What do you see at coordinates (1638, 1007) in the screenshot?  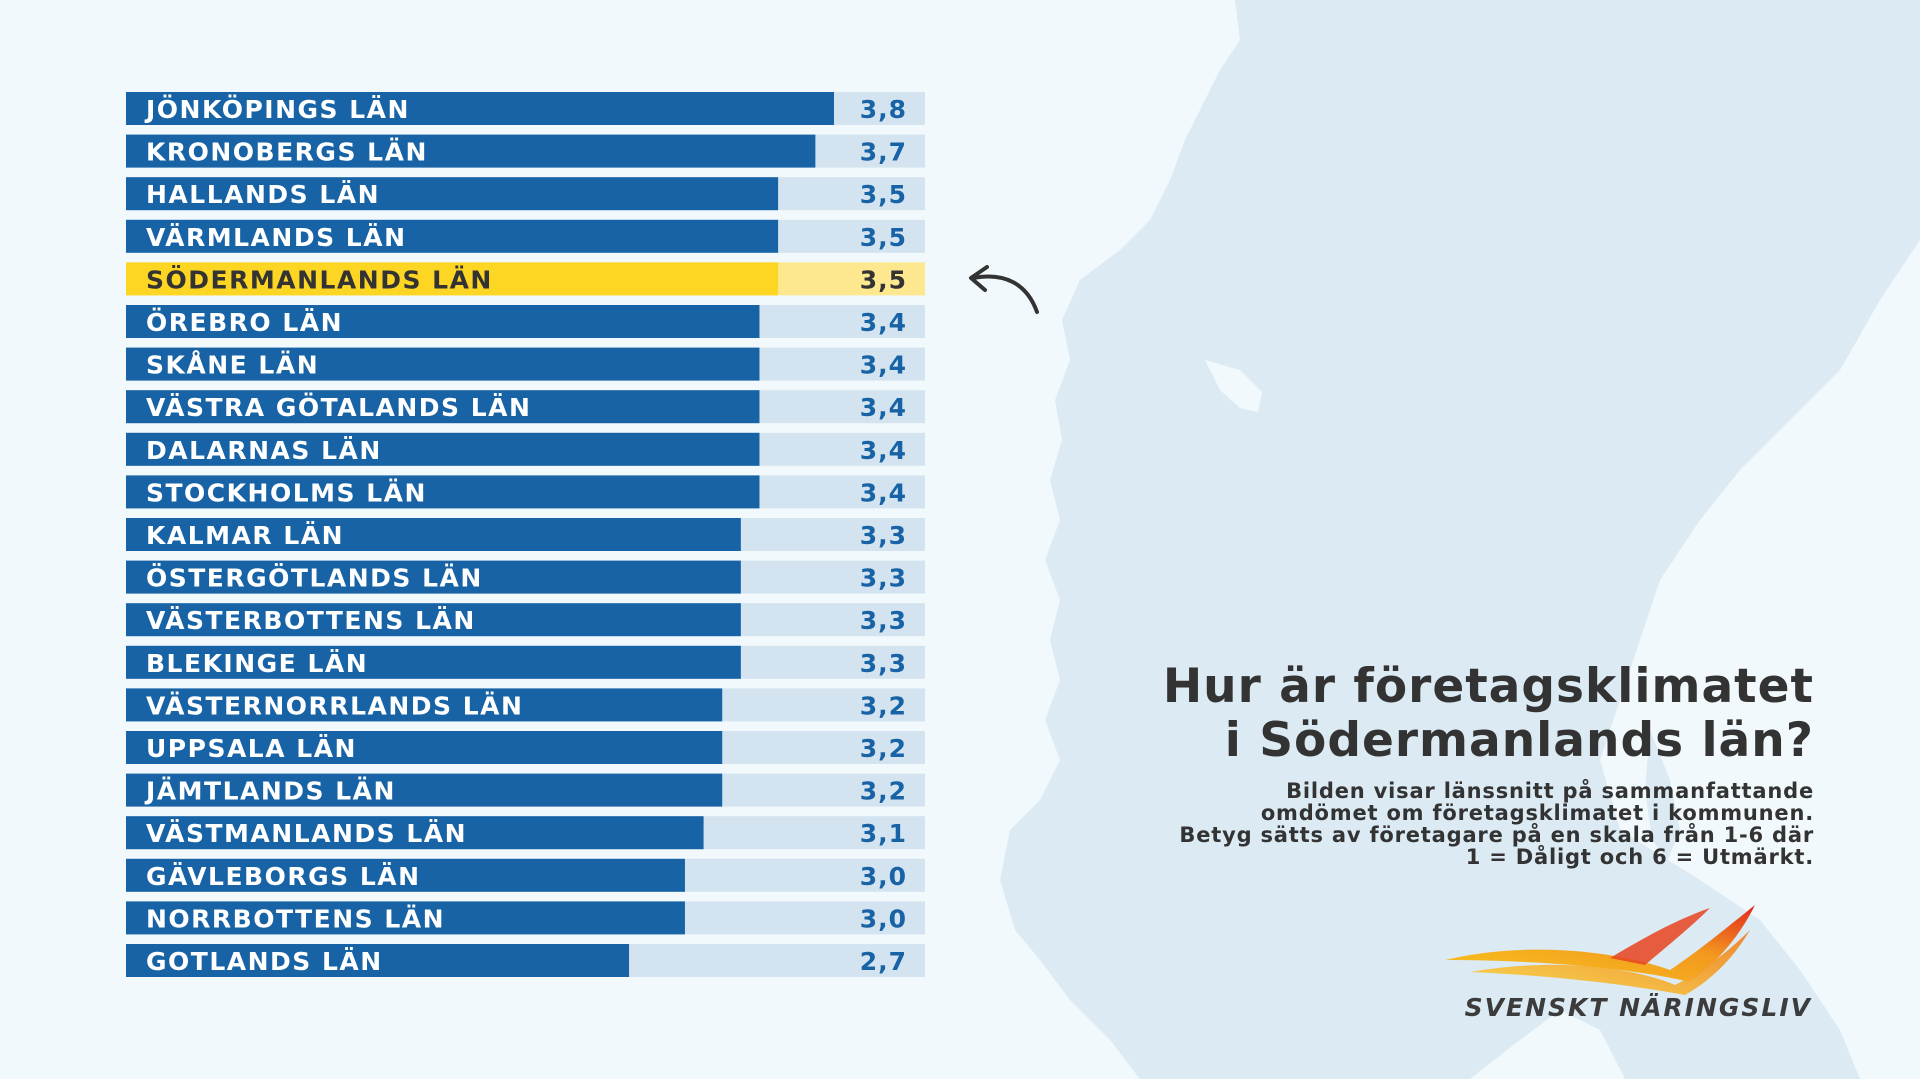 I see `brand-logo-text: SVENSKT NÄRINGSLIV` at bounding box center [1638, 1007].